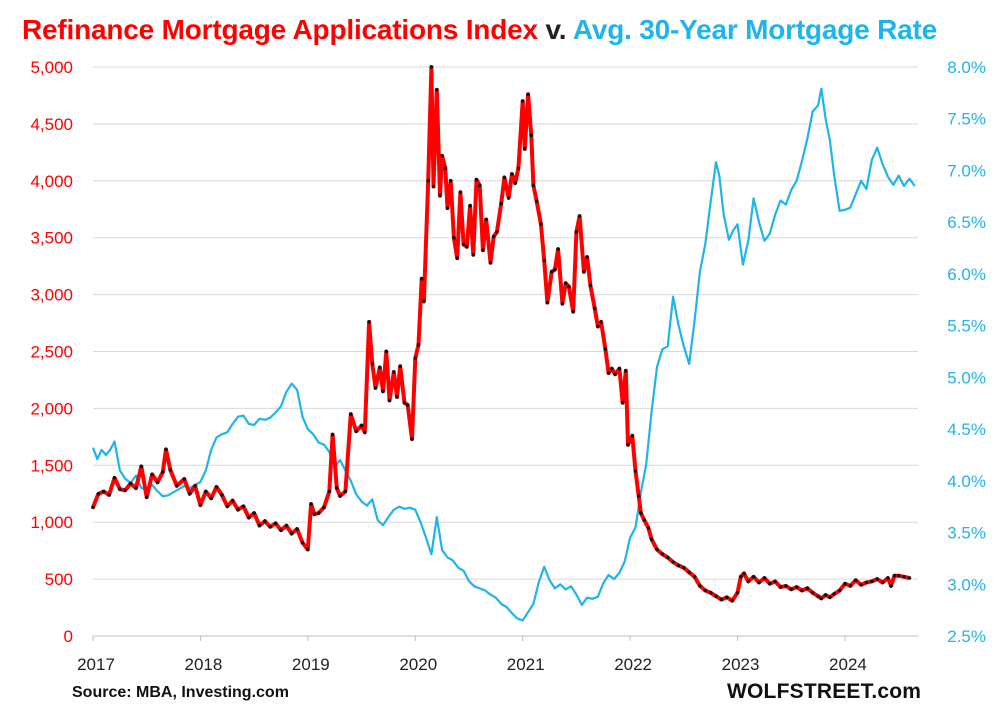 The width and height of the screenshot is (994, 725). What do you see at coordinates (418, 664) in the screenshot?
I see `x-tick-label: 2020` at bounding box center [418, 664].